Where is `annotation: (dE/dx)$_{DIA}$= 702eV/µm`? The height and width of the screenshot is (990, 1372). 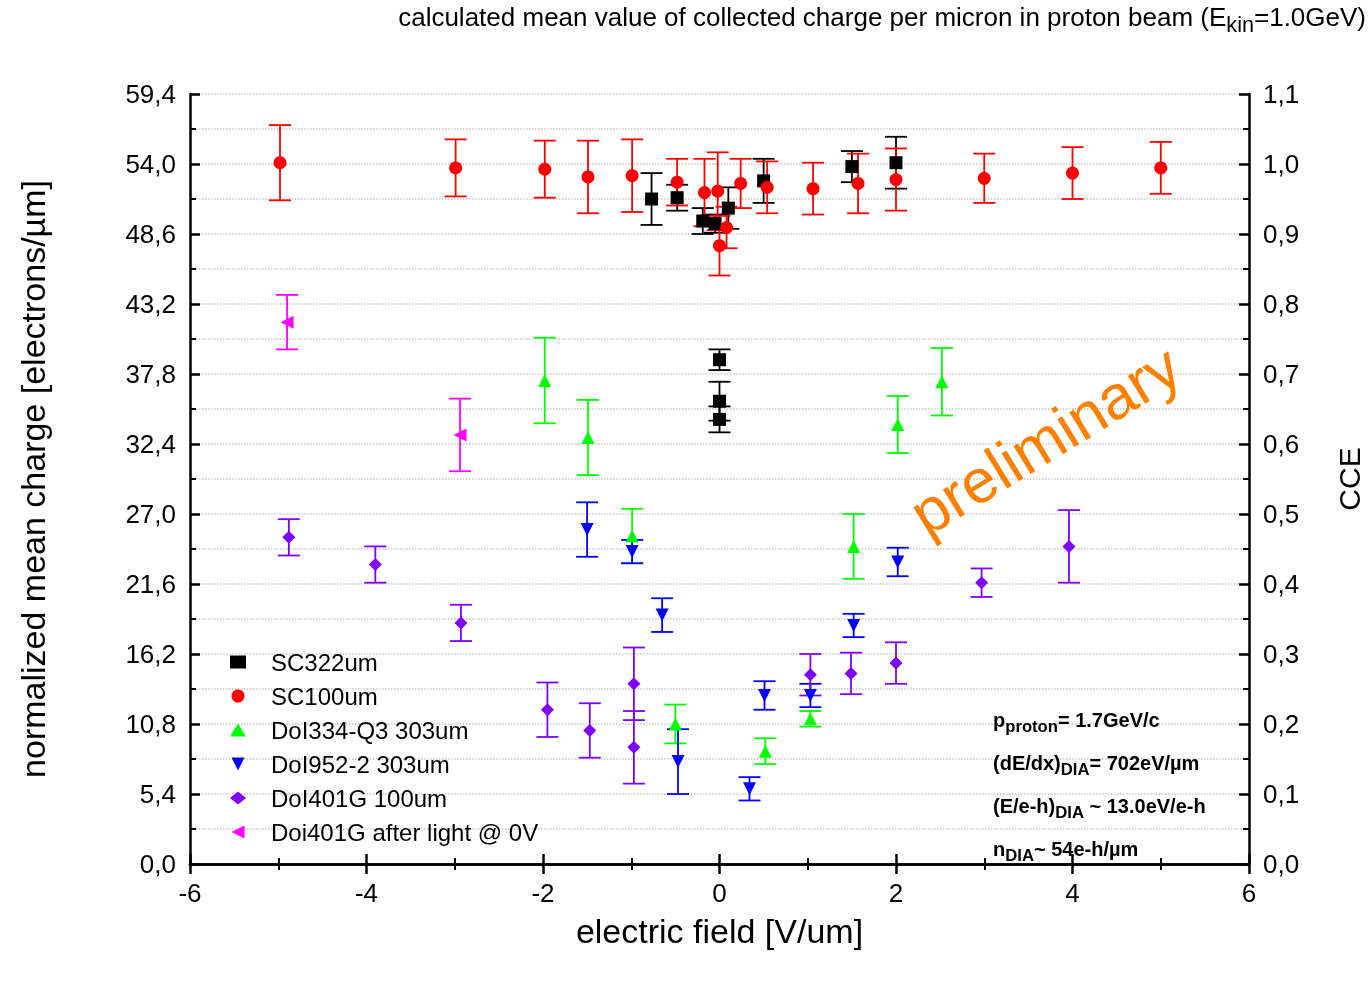 annotation: (dE/dx)$_{DIA}$= 702eV/µm is located at coordinates (1097, 766).